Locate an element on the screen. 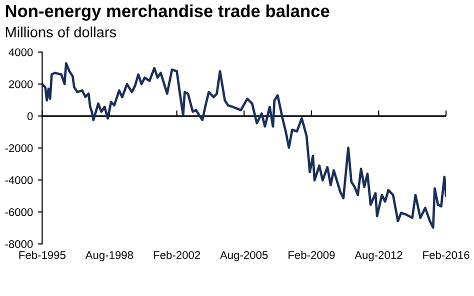  y-tick-label: -8000 is located at coordinates (19, 244).